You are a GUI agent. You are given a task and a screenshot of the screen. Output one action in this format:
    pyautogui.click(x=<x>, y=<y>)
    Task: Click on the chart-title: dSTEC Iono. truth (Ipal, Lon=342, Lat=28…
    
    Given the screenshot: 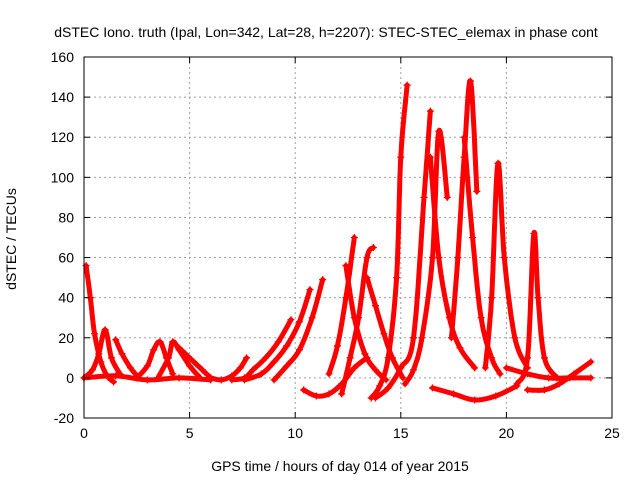 What is the action you would take?
    pyautogui.click(x=326, y=32)
    